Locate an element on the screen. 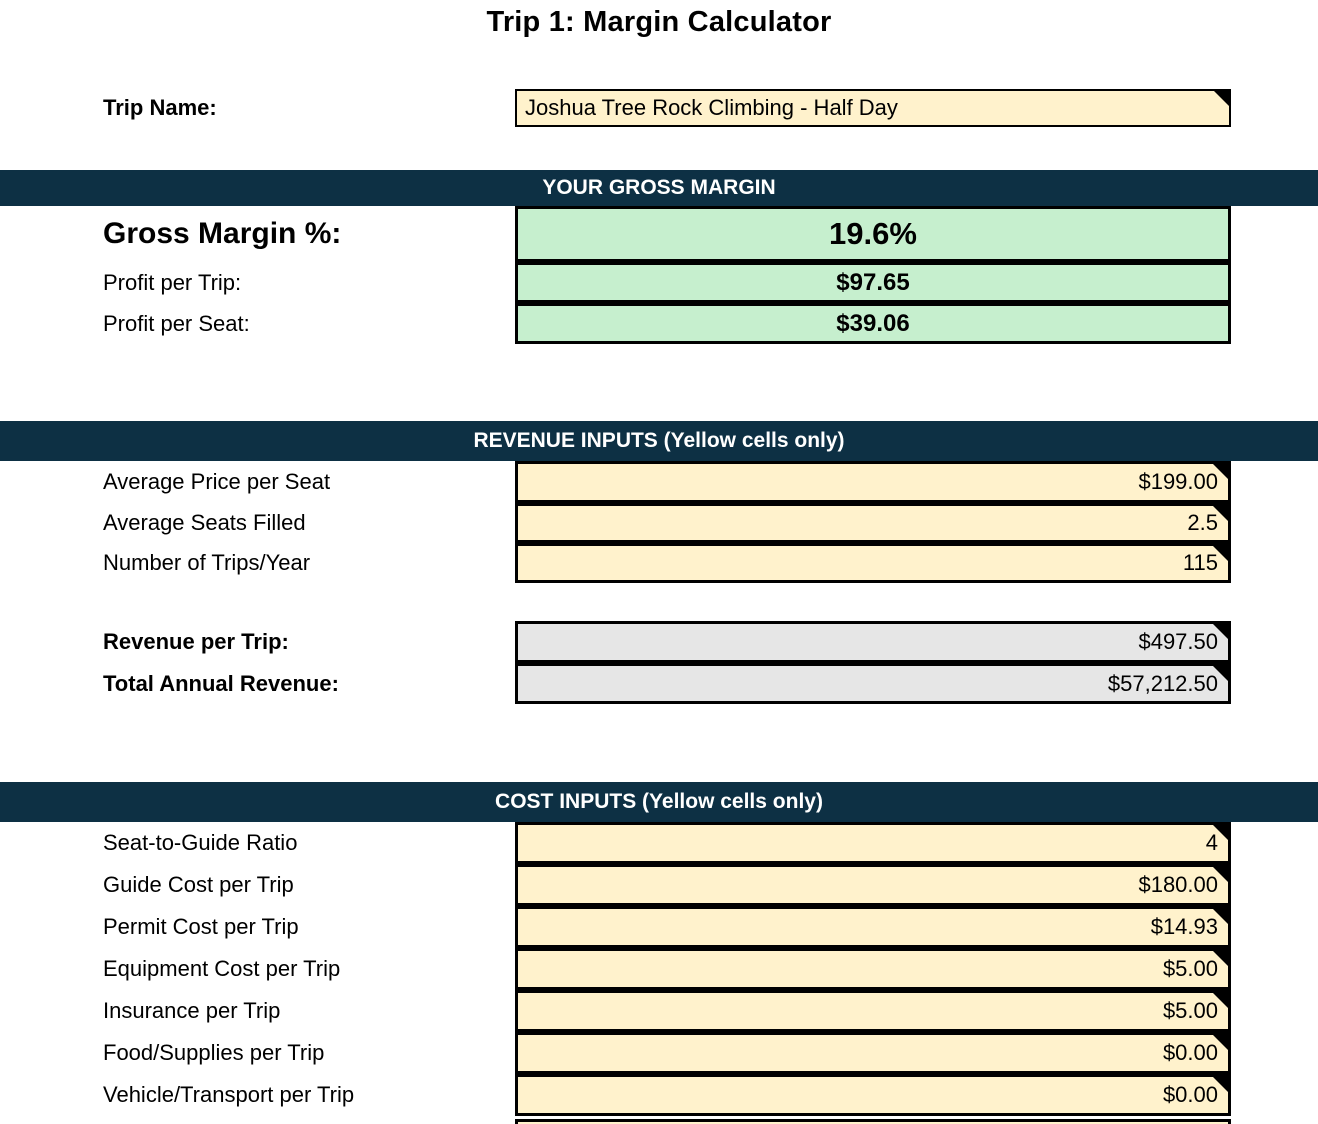  equipment-cost-value: $5.00 is located at coordinates (1190, 968).